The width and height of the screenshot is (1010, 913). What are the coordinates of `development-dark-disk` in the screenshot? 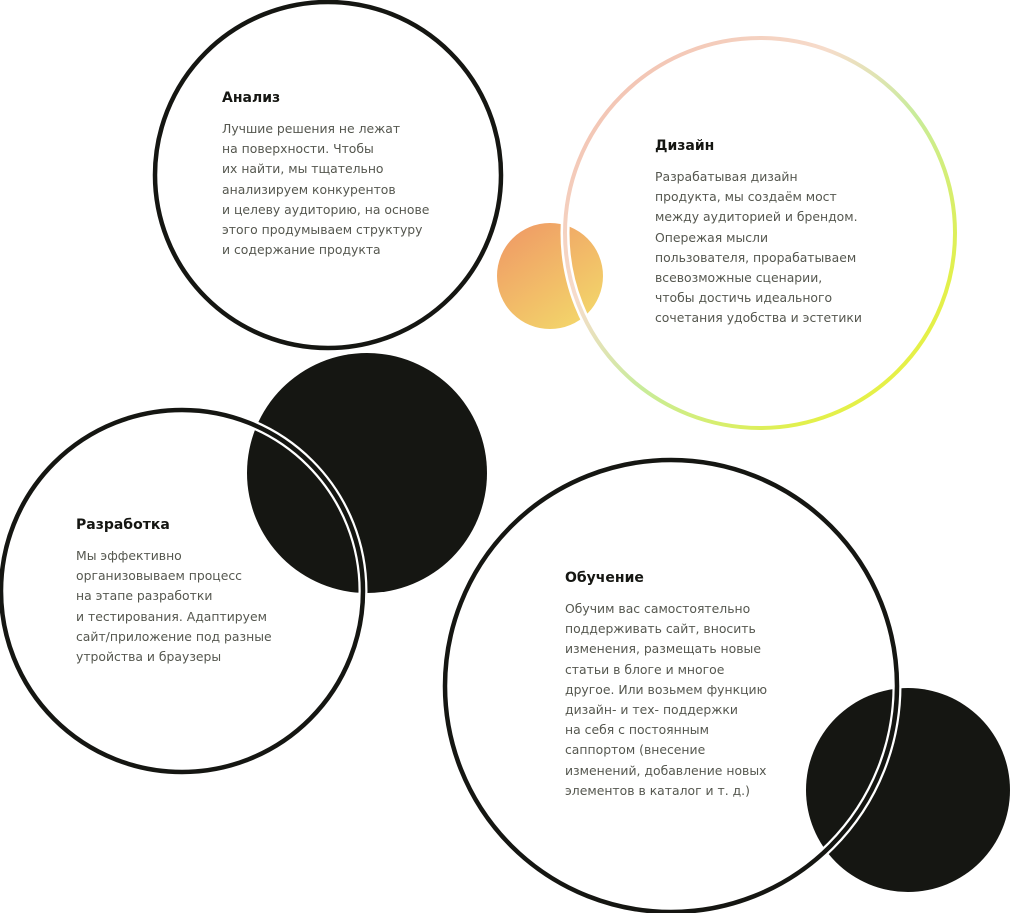 It's located at (367, 473).